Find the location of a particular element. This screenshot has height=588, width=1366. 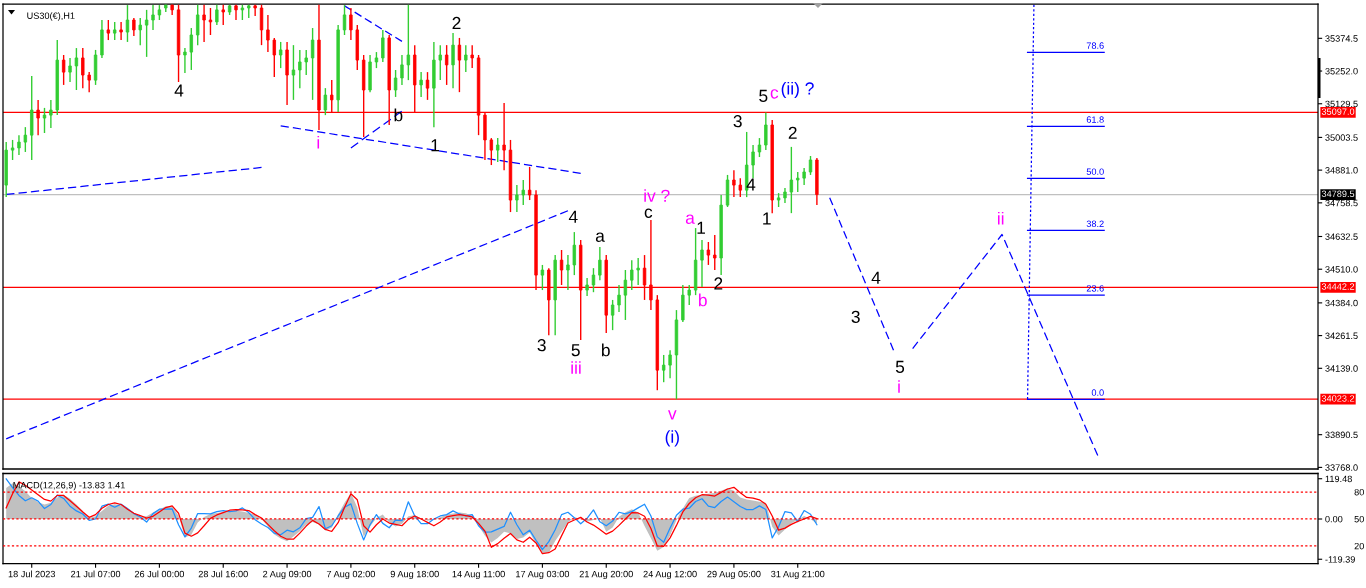

y-tick-label: 35129.5 is located at coordinates (1341, 104).